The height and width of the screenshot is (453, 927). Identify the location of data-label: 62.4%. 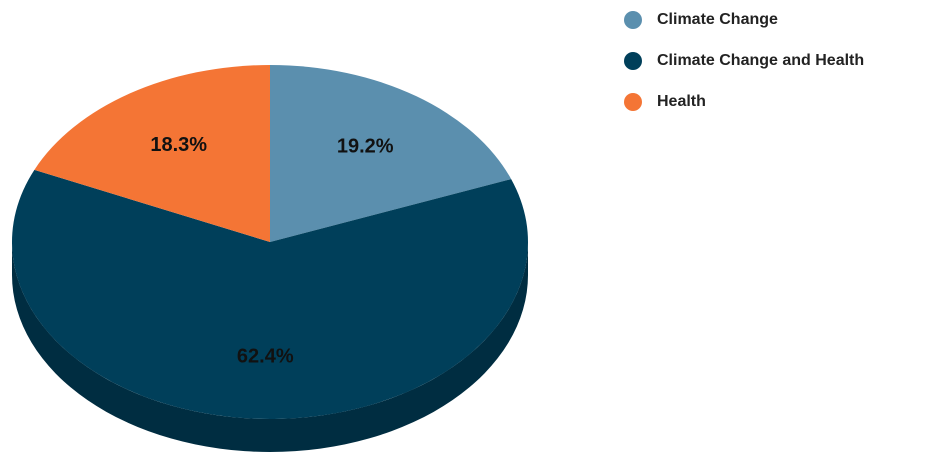
(265, 356).